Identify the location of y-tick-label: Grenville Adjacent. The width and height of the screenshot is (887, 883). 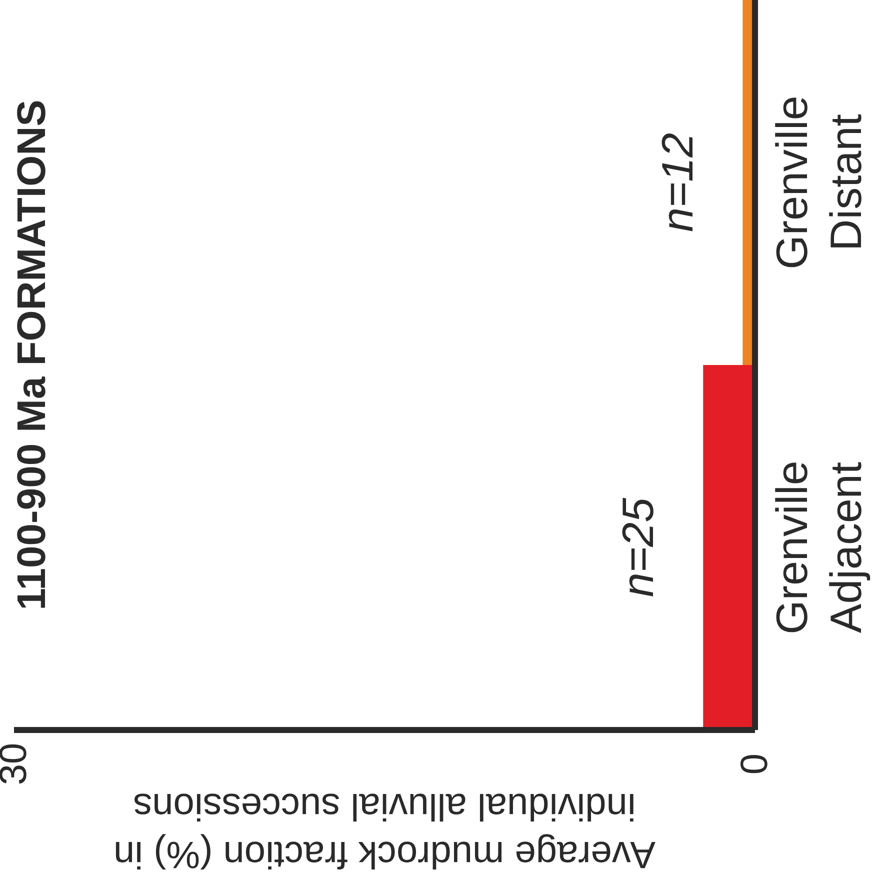
(819, 547).